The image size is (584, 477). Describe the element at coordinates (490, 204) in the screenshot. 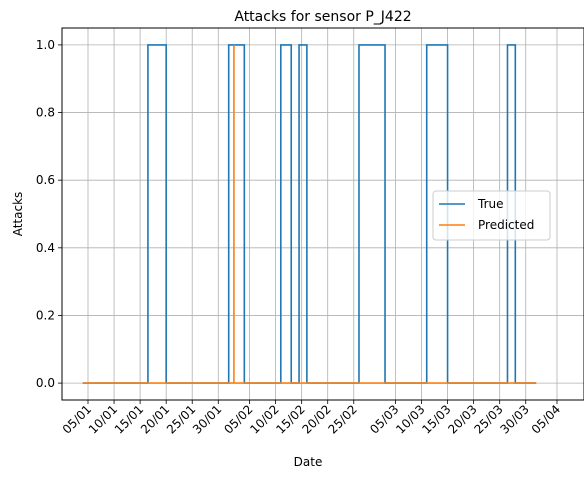

I see `legend-label-true: True` at that location.